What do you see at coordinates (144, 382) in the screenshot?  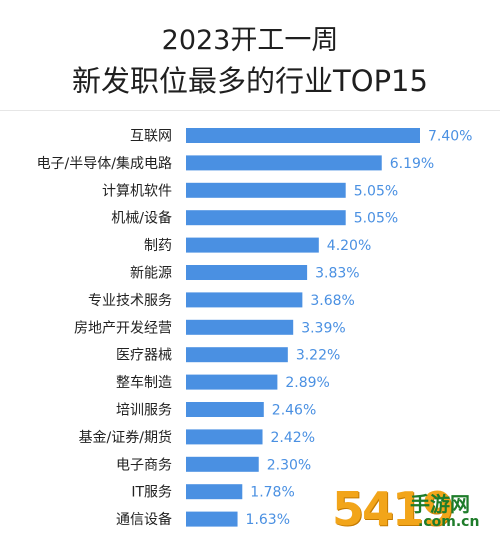 I see `category-label: 整车制造` at bounding box center [144, 382].